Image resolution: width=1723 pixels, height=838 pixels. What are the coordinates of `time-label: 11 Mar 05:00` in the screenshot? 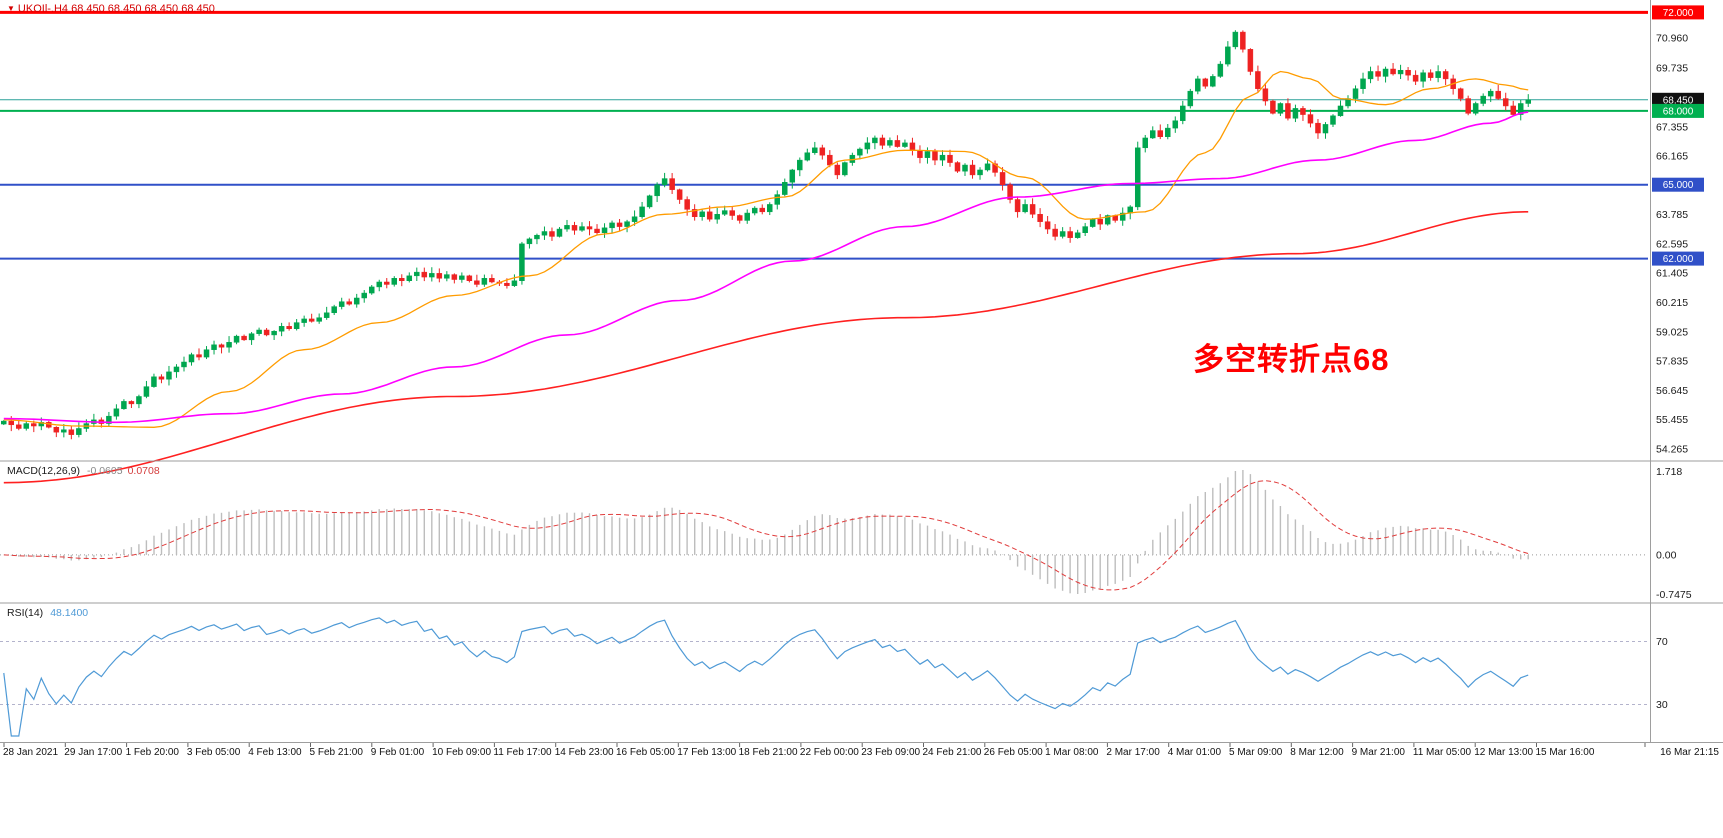 It's located at (1442, 752).